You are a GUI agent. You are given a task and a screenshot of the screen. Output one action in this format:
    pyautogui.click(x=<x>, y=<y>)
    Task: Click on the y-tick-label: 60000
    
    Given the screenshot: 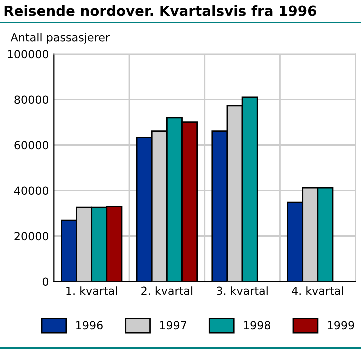 What is the action you would take?
    pyautogui.click(x=31, y=145)
    